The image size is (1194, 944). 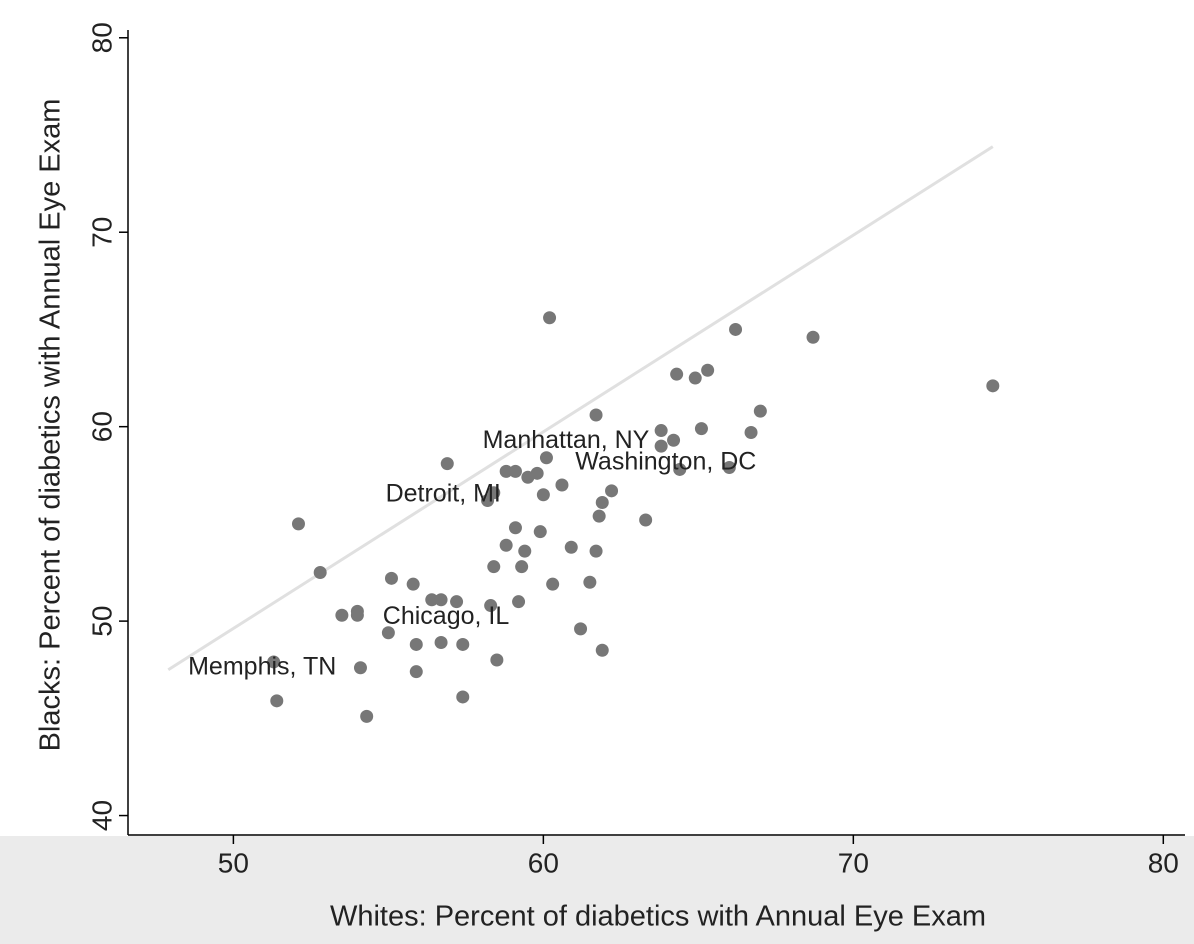 What do you see at coordinates (566, 440) in the screenshot?
I see `point-label: Manhattan, NY` at bounding box center [566, 440].